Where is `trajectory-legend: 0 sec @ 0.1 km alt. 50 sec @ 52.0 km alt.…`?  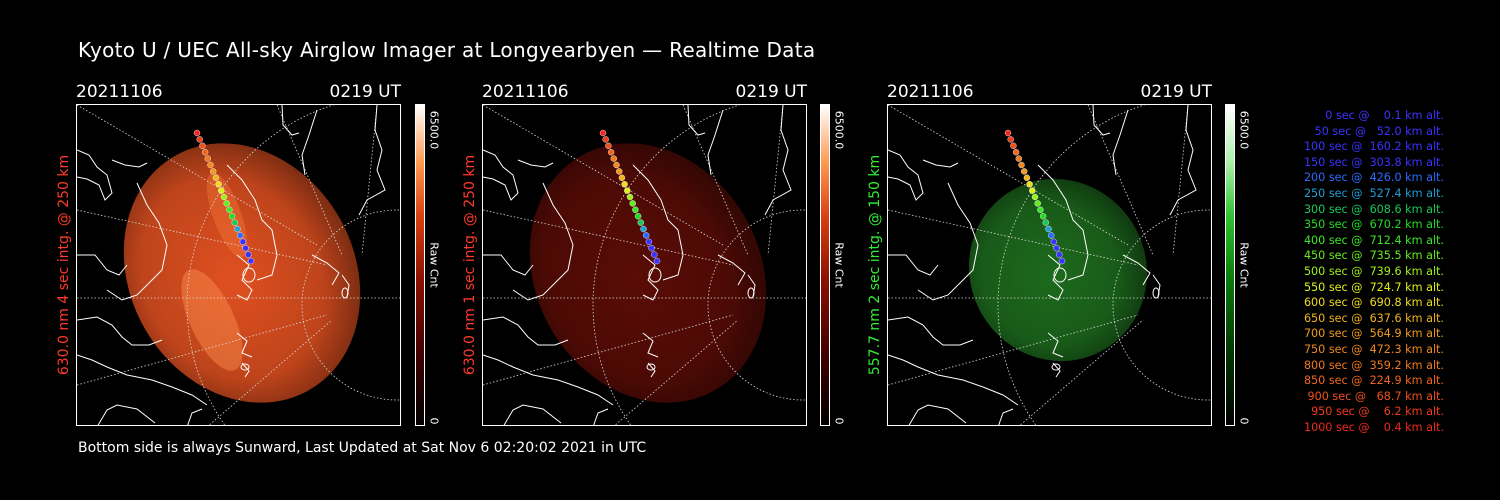 trajectory-legend: 0 sec @ 0.1 km alt. 50 sec @ 52.0 km alt.… is located at coordinates (1353, 271).